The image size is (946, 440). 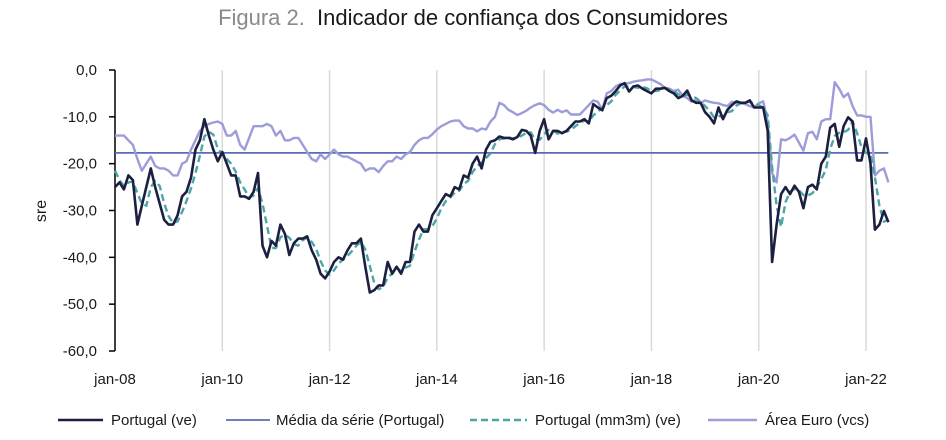 What do you see at coordinates (329, 379) in the screenshot?
I see `x-tick-label: jan-12` at bounding box center [329, 379].